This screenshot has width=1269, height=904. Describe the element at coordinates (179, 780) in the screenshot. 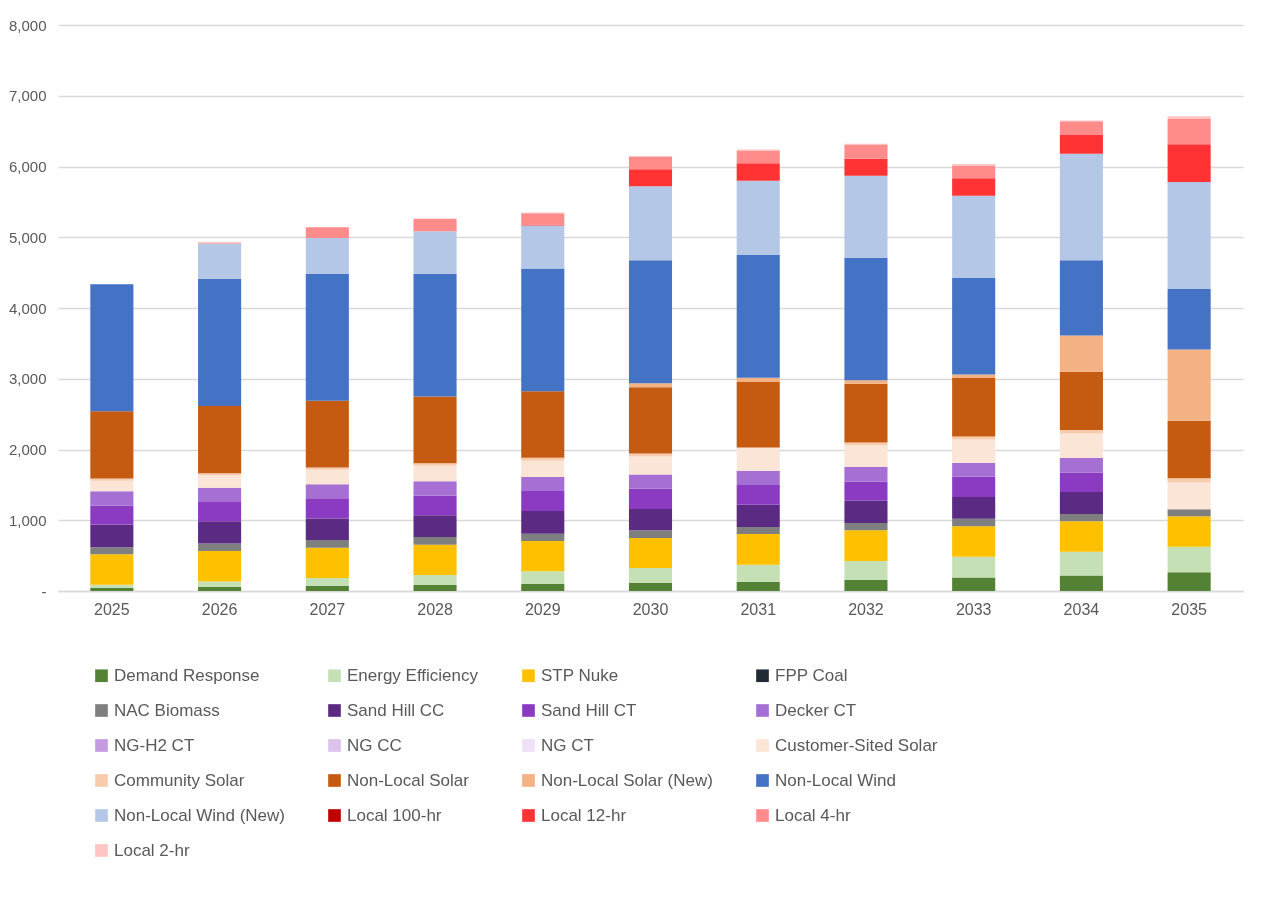

I see `legend-label: Community Solar` at that location.